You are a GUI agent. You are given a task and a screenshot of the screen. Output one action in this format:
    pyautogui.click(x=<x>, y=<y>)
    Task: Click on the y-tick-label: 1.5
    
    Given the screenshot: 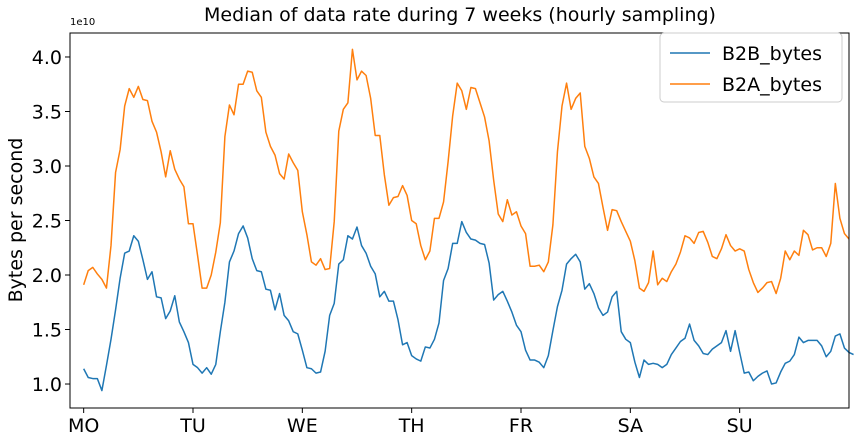 What is the action you would take?
    pyautogui.click(x=47, y=331)
    